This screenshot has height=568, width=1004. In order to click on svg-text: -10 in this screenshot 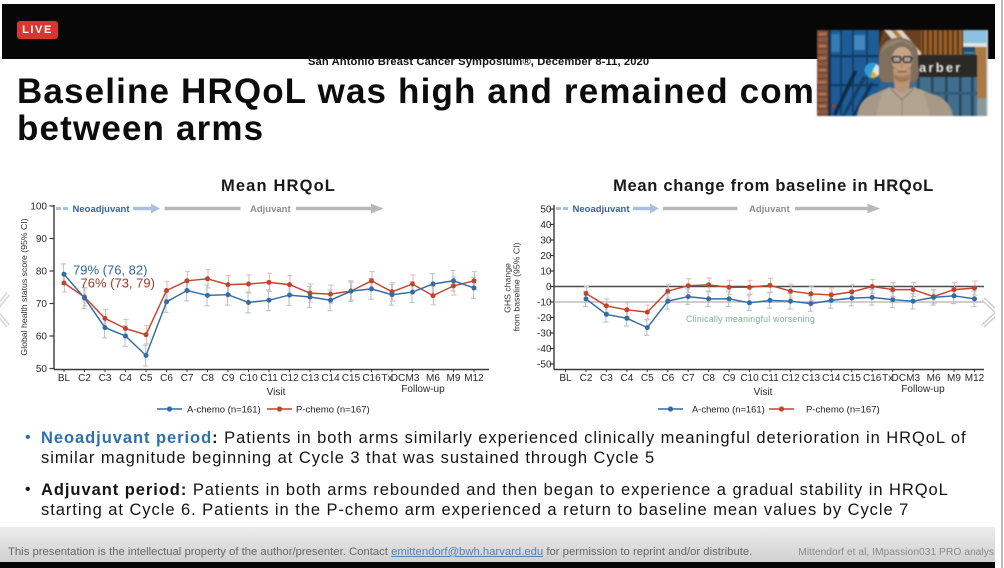, I will do `click(544, 303)`.